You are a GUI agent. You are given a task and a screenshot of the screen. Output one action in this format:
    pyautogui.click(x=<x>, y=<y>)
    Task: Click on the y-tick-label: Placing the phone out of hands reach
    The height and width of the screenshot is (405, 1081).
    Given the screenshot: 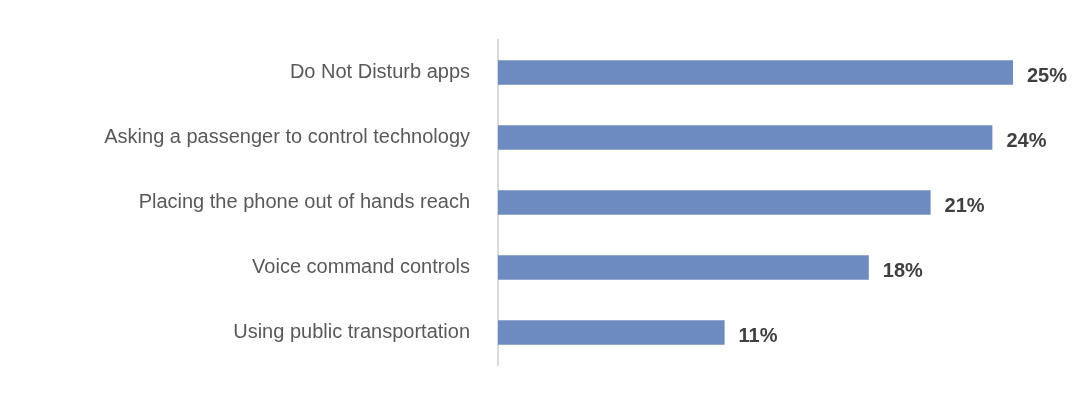 What is the action you would take?
    pyautogui.click(x=304, y=201)
    